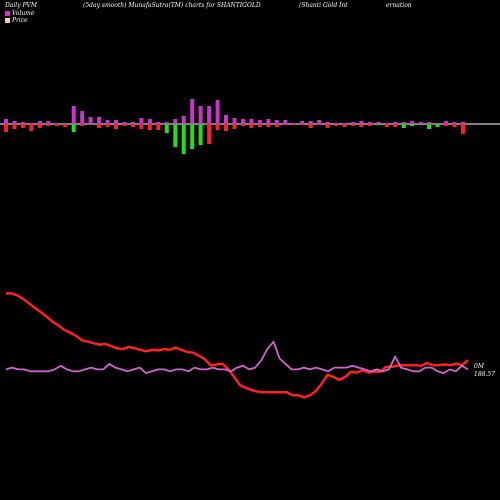 The height and width of the screenshot is (500, 500). What do you see at coordinates (21, 5) in the screenshot?
I see `chart-header-left: Daily PVM` at bounding box center [21, 5].